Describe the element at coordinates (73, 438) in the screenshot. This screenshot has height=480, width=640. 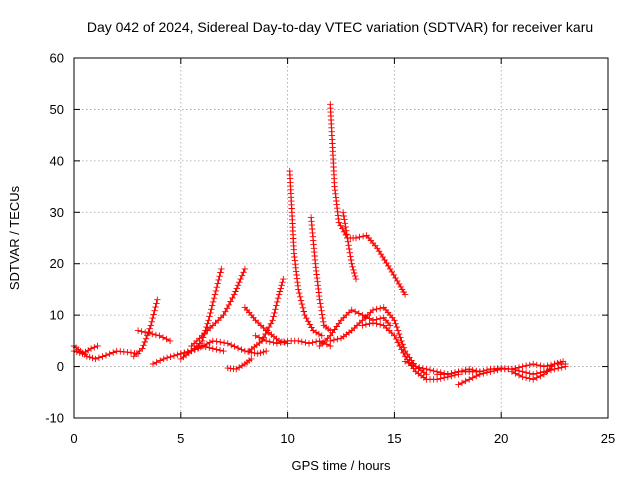
I see `x-tick-label: 0` at that location.